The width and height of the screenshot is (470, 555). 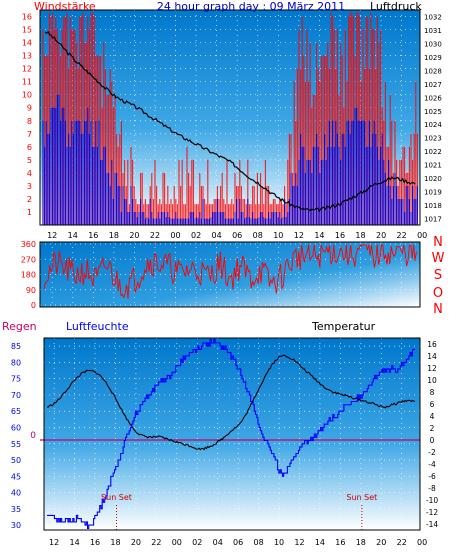 I want to click on temperature-x-tick-label: 02, so click(x=197, y=542).